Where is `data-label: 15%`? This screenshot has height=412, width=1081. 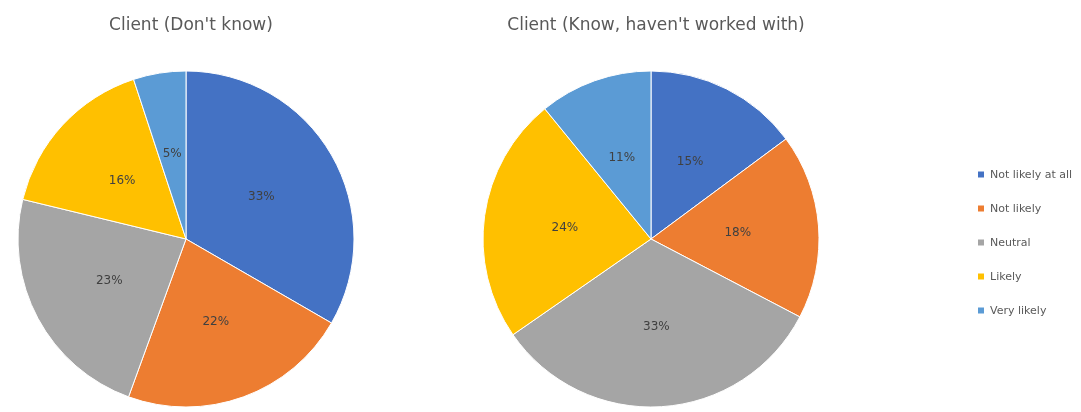
data-label: 15% is located at coordinates (690, 161).